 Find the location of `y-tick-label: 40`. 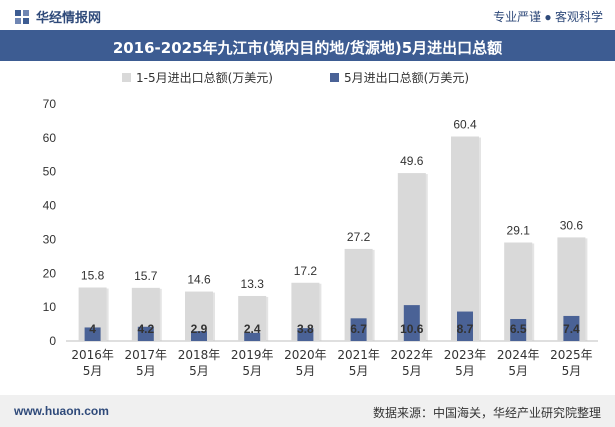

y-tick-label: 40 is located at coordinates (50, 206).